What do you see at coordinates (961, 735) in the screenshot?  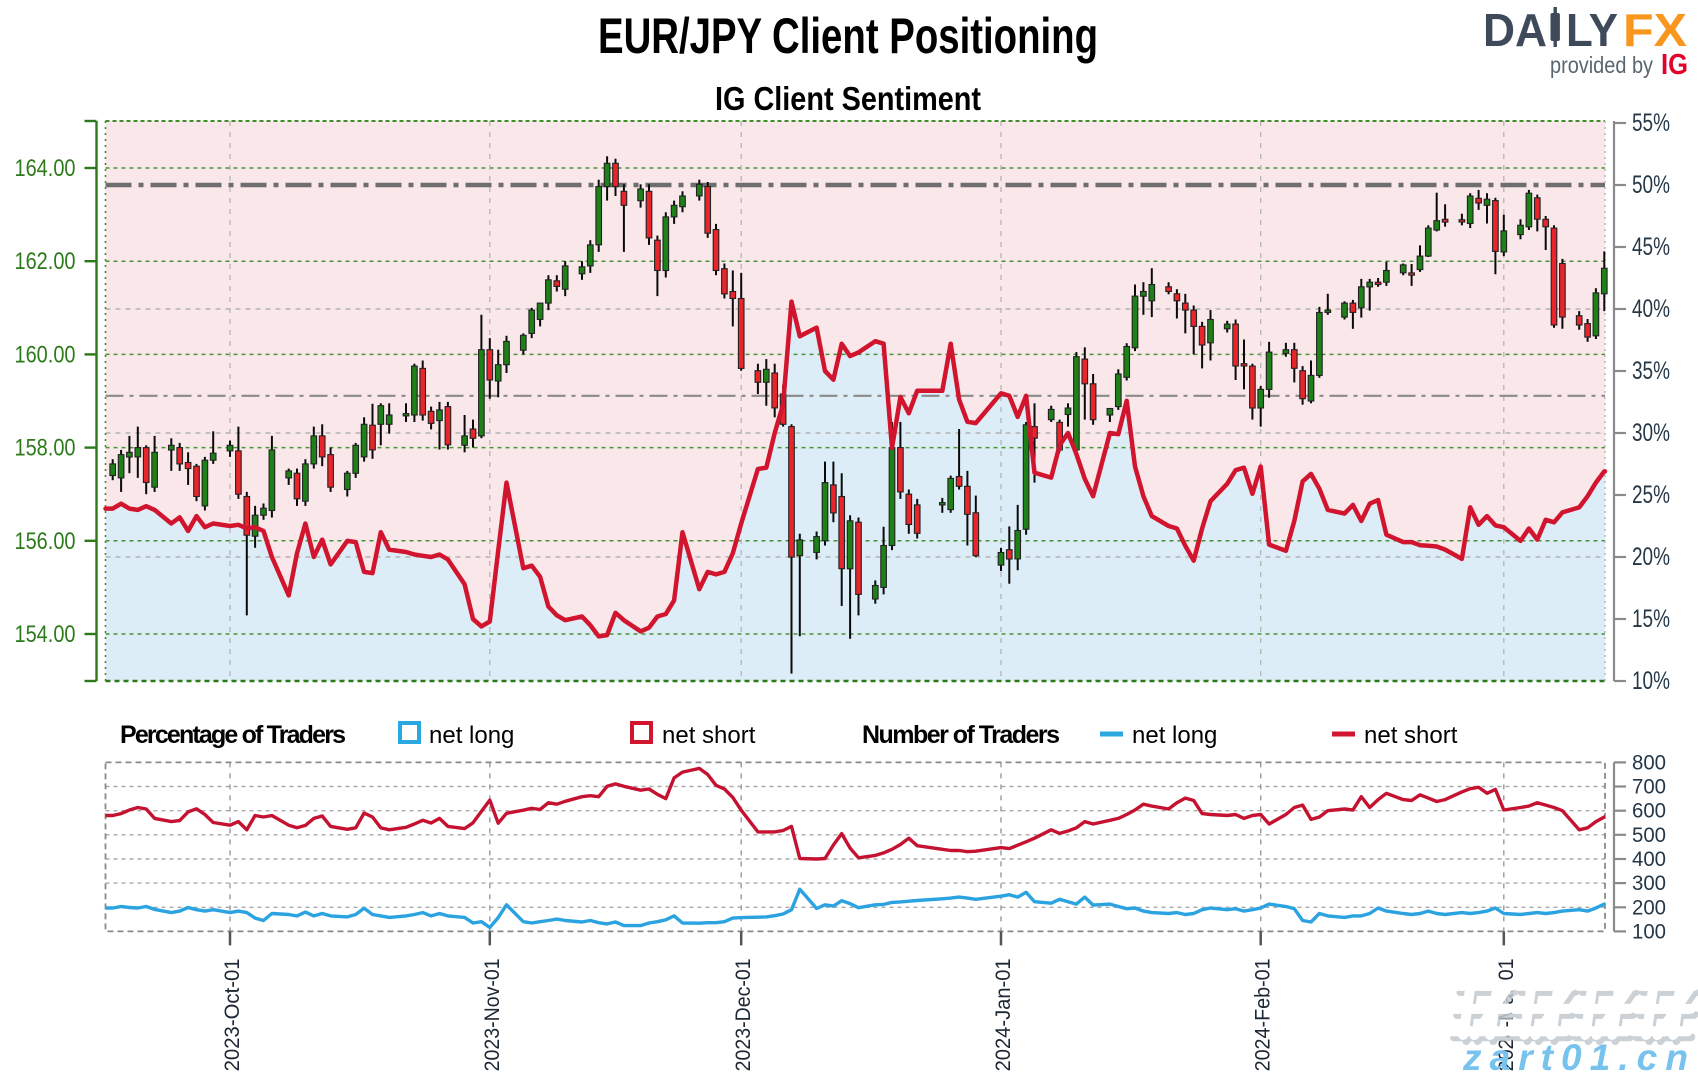 I see `svg-text: Number of Traders` at bounding box center [961, 735].